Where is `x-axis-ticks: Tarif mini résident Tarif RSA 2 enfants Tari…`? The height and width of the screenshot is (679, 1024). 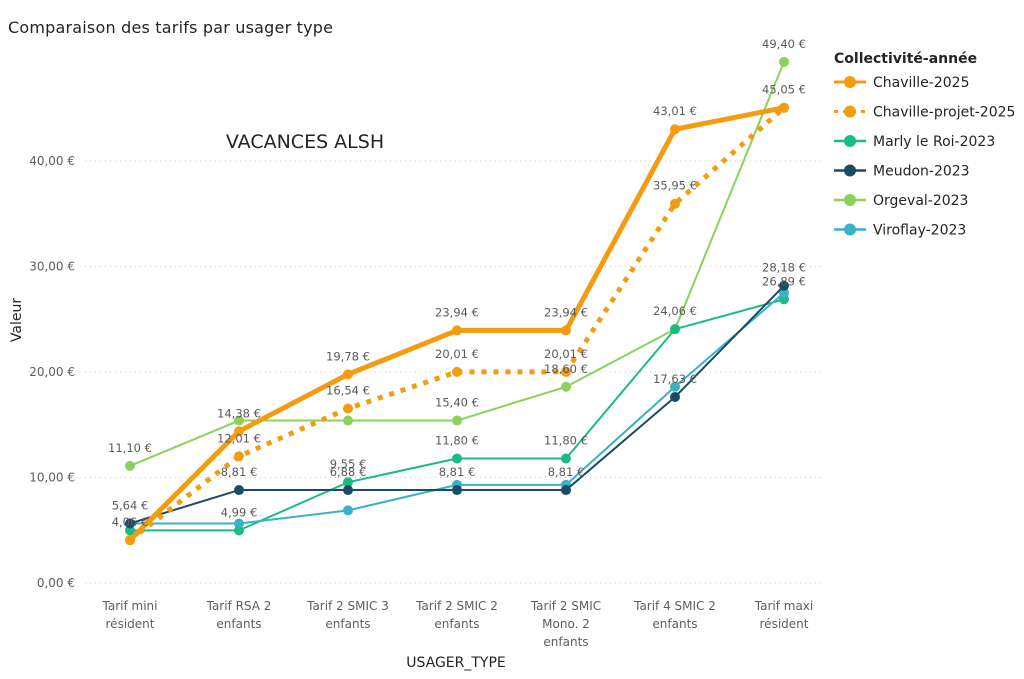
x-axis-ticks: Tarif mini résident Tarif RSA 2 enfants Tari… is located at coordinates (458, 624).